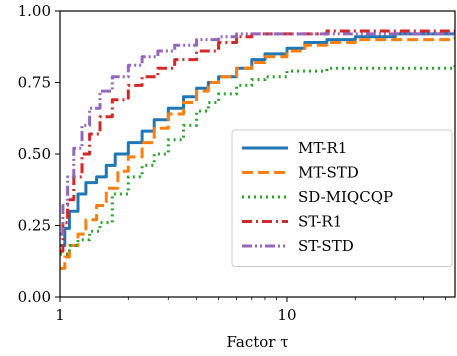  I want to click on x-axis: 1 10, so click(251, 310).